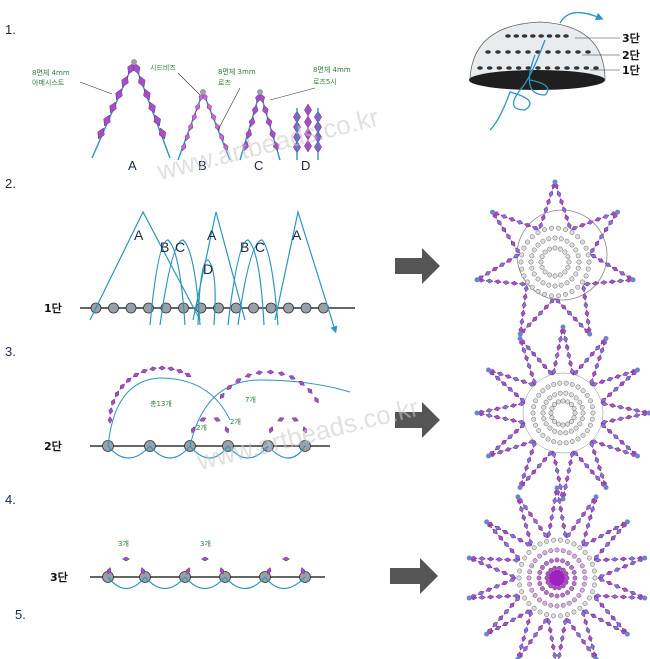 The height and width of the screenshot is (659, 650). I want to click on step2-label-b1: B, so click(164, 247).